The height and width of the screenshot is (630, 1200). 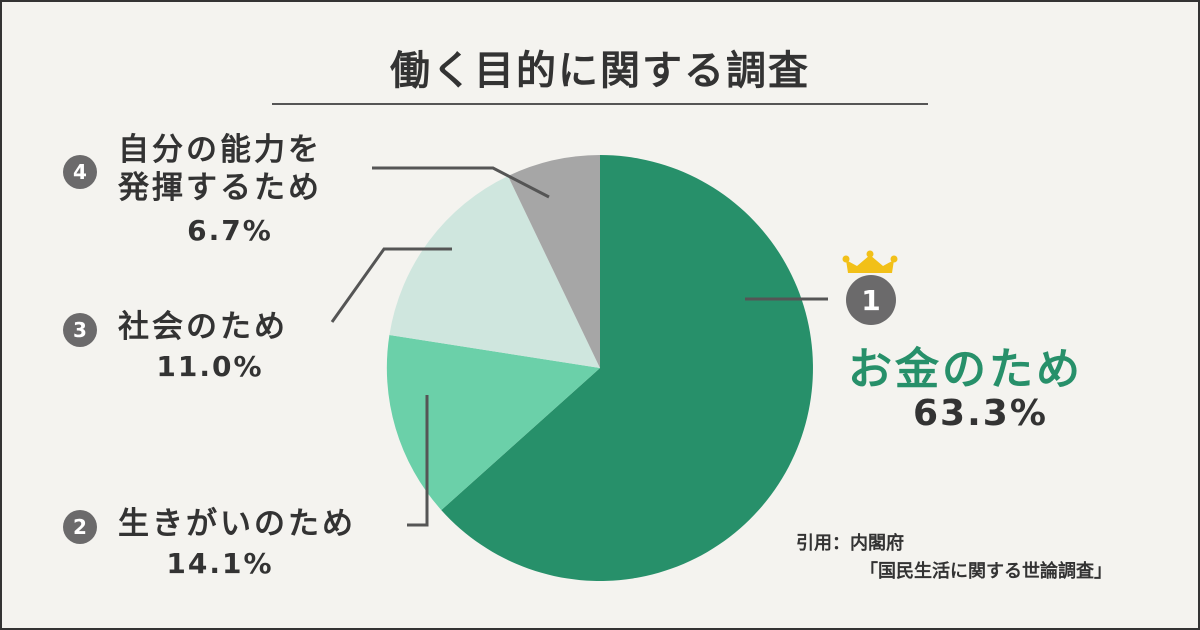 I want to click on rank-badge-4: 4, so click(x=80, y=172).